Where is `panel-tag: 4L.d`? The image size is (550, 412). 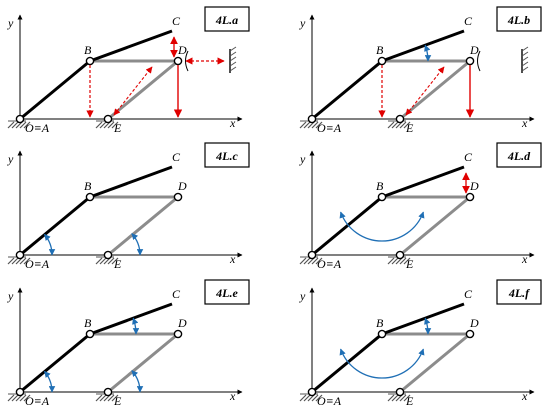
panel-tag: 4L.d is located at coordinates (519, 155).